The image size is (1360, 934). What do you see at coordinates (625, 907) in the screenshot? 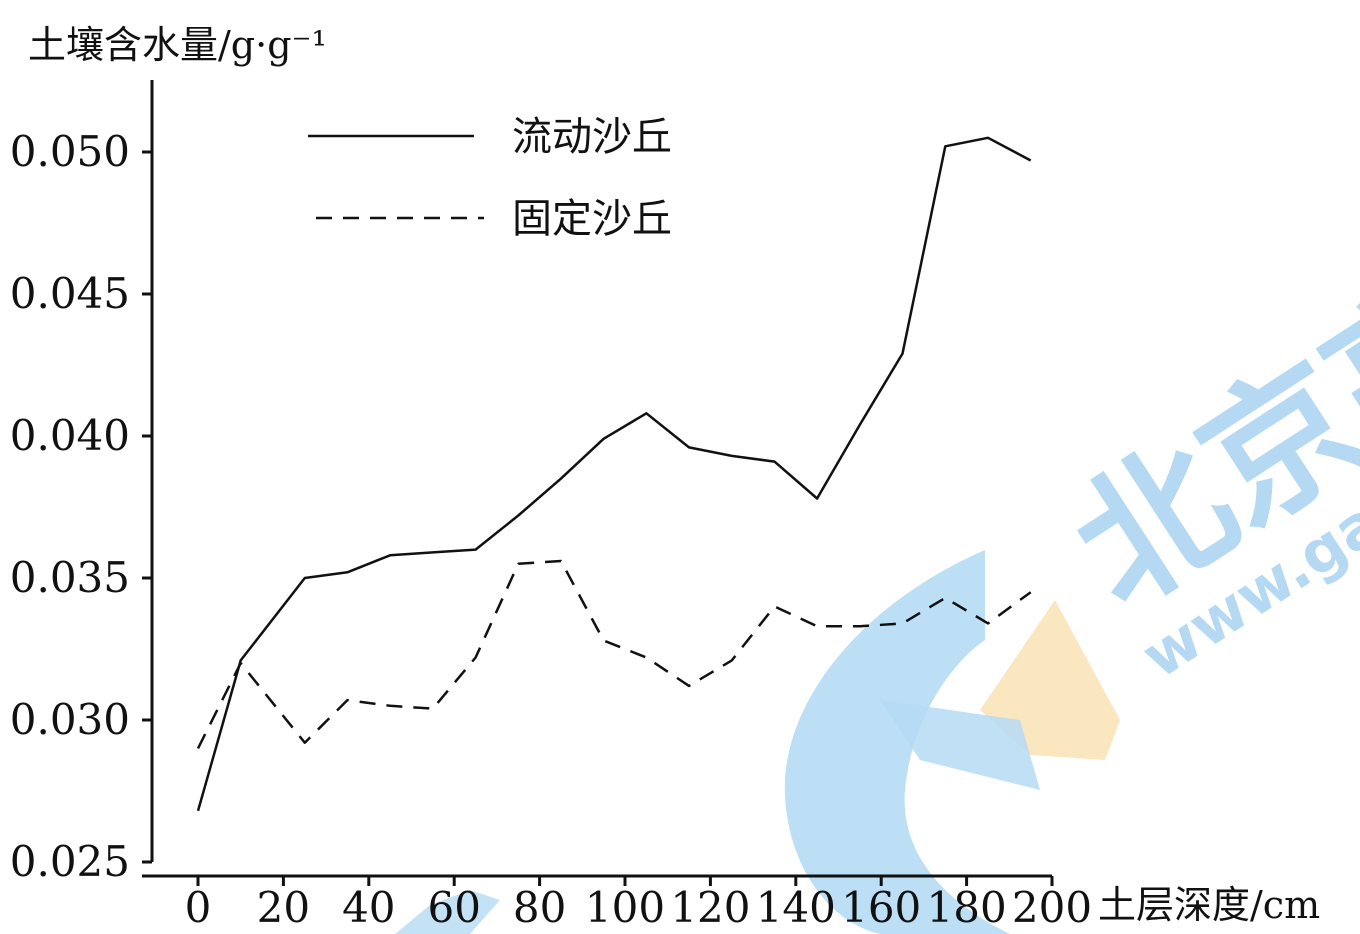
I see `x-tick-label: 100` at bounding box center [625, 907].